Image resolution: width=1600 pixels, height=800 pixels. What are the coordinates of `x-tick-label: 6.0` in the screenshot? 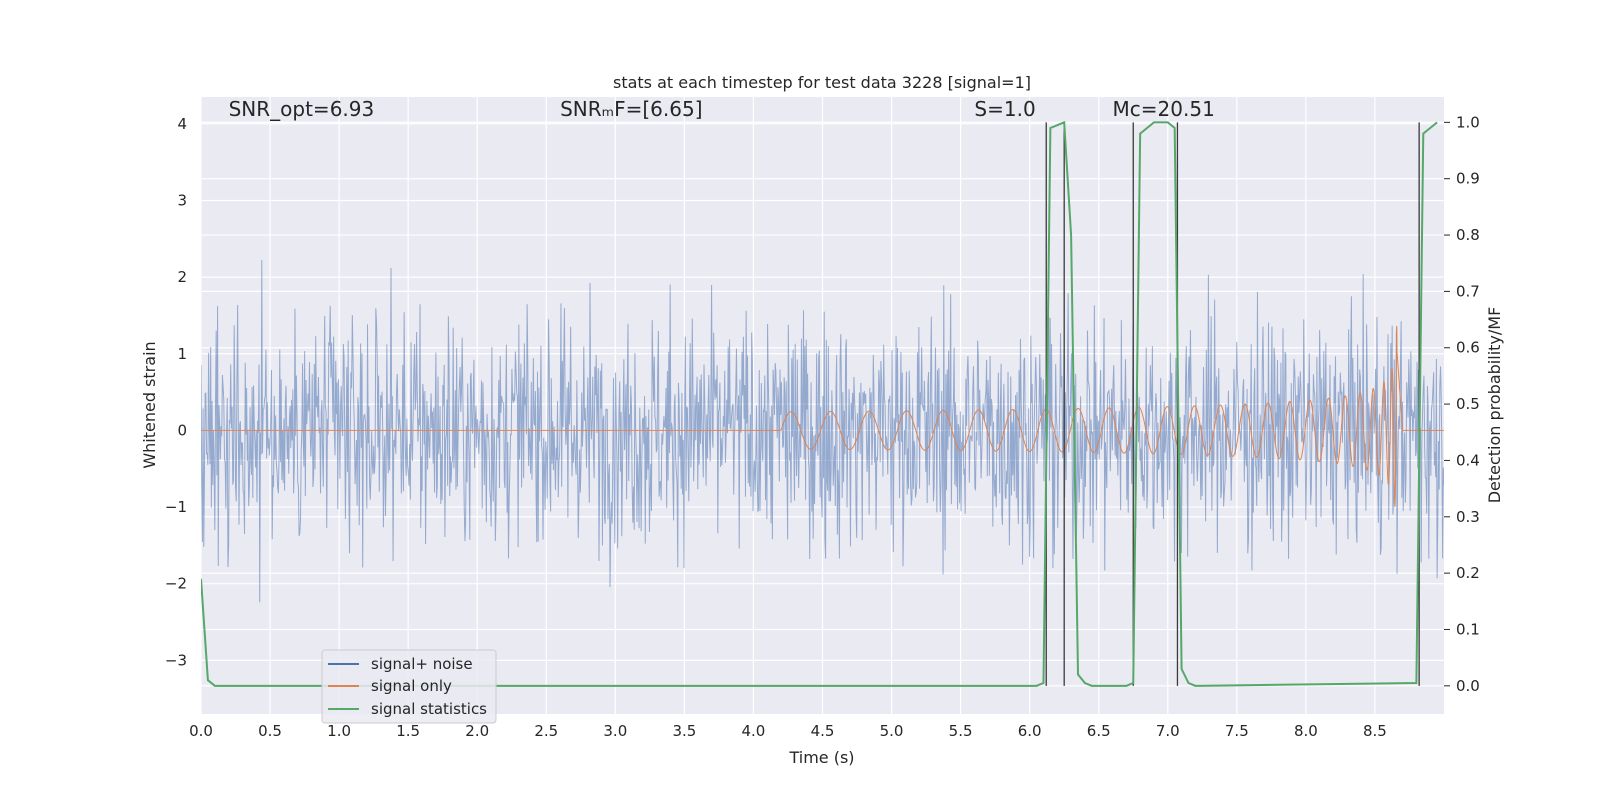 It's located at (1030, 731).